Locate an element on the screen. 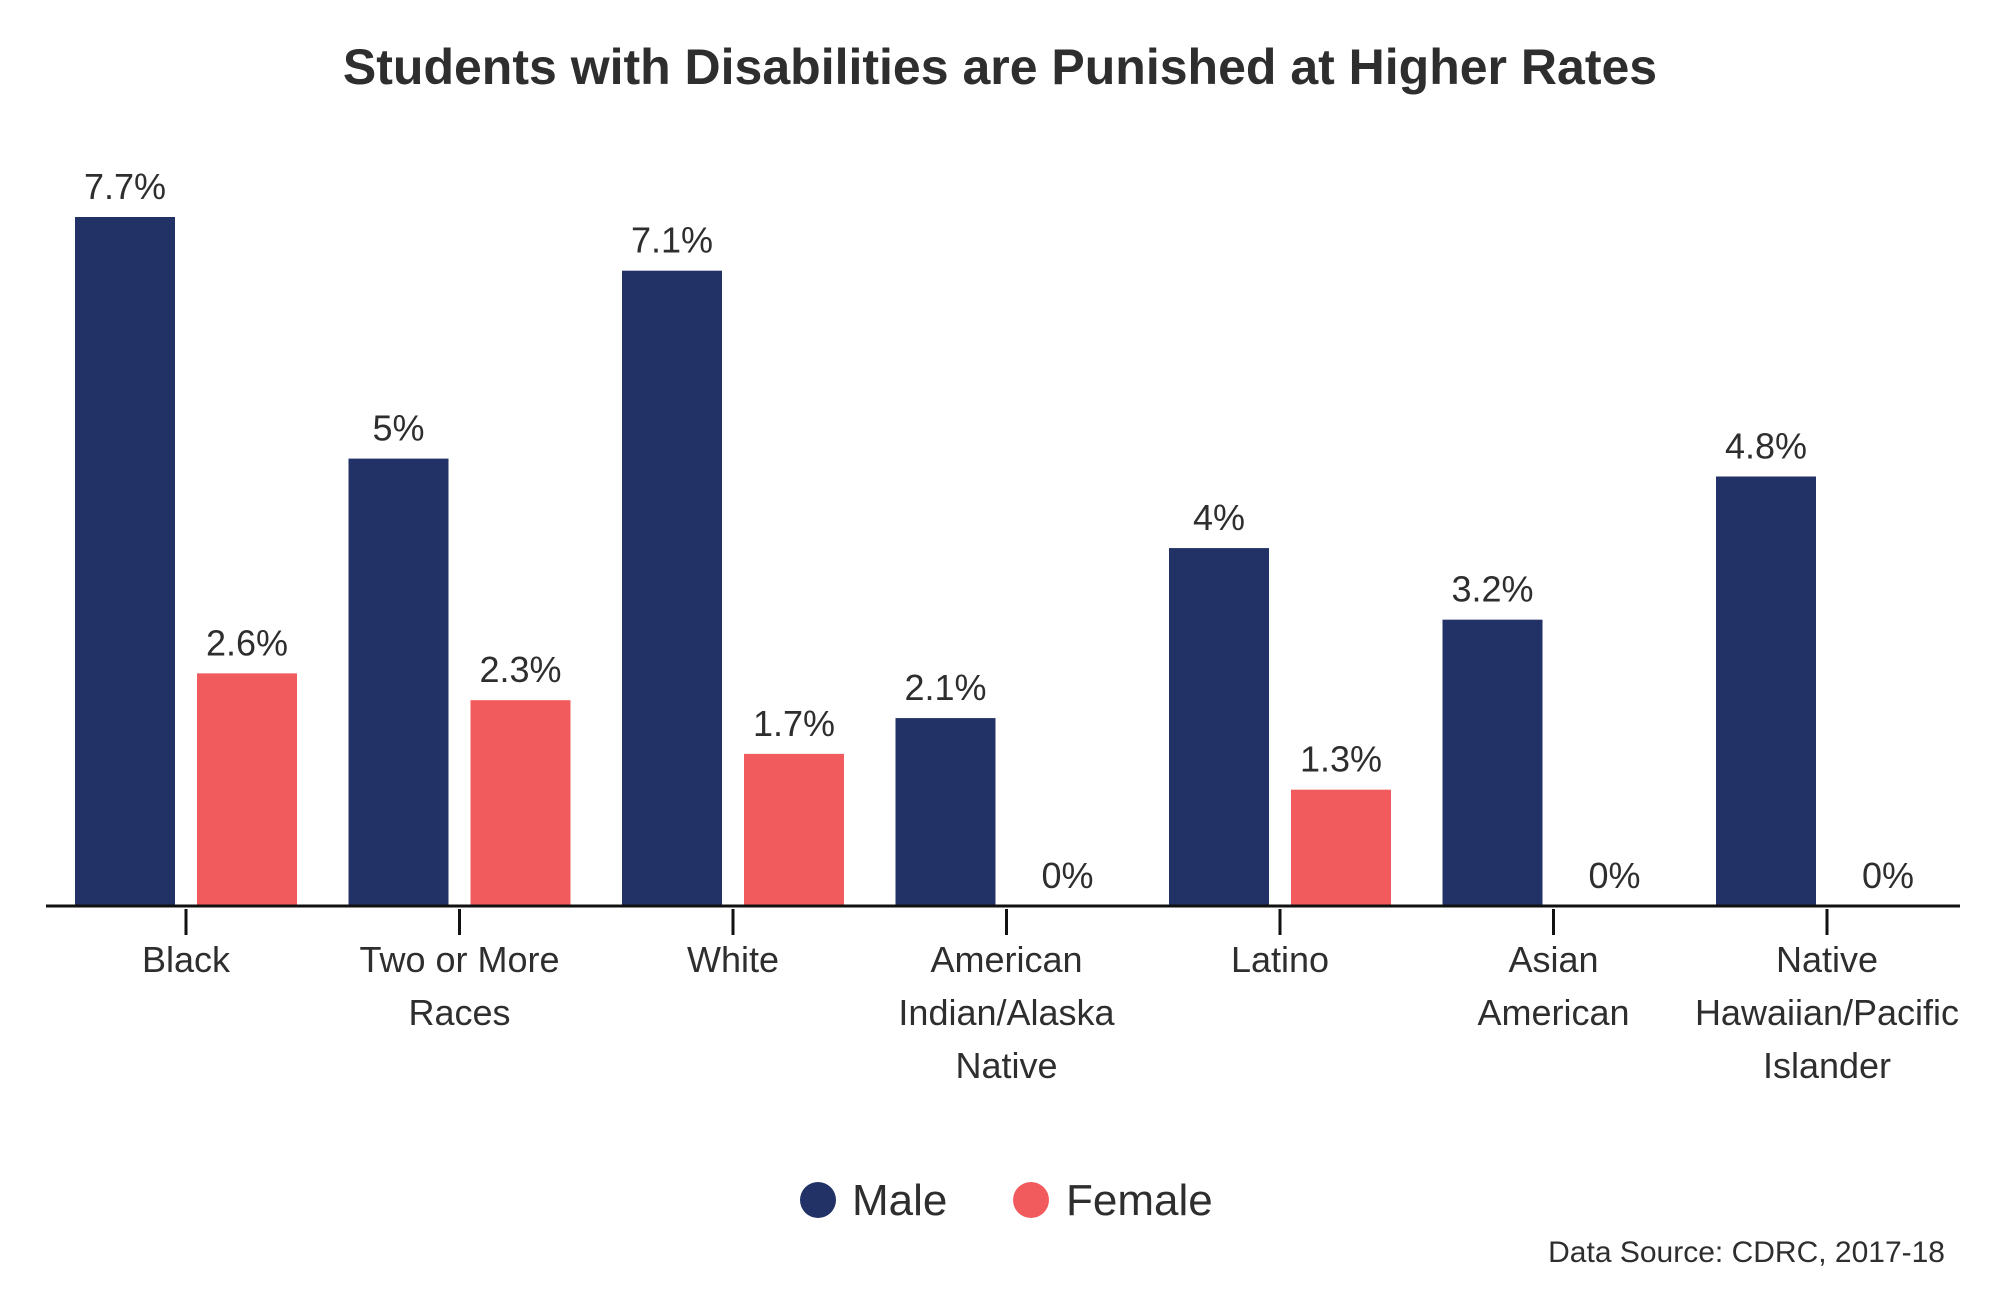 Image resolution: width=1999 pixels, height=1293 pixels. value-label-male-5: 3.2% is located at coordinates (1492, 589).